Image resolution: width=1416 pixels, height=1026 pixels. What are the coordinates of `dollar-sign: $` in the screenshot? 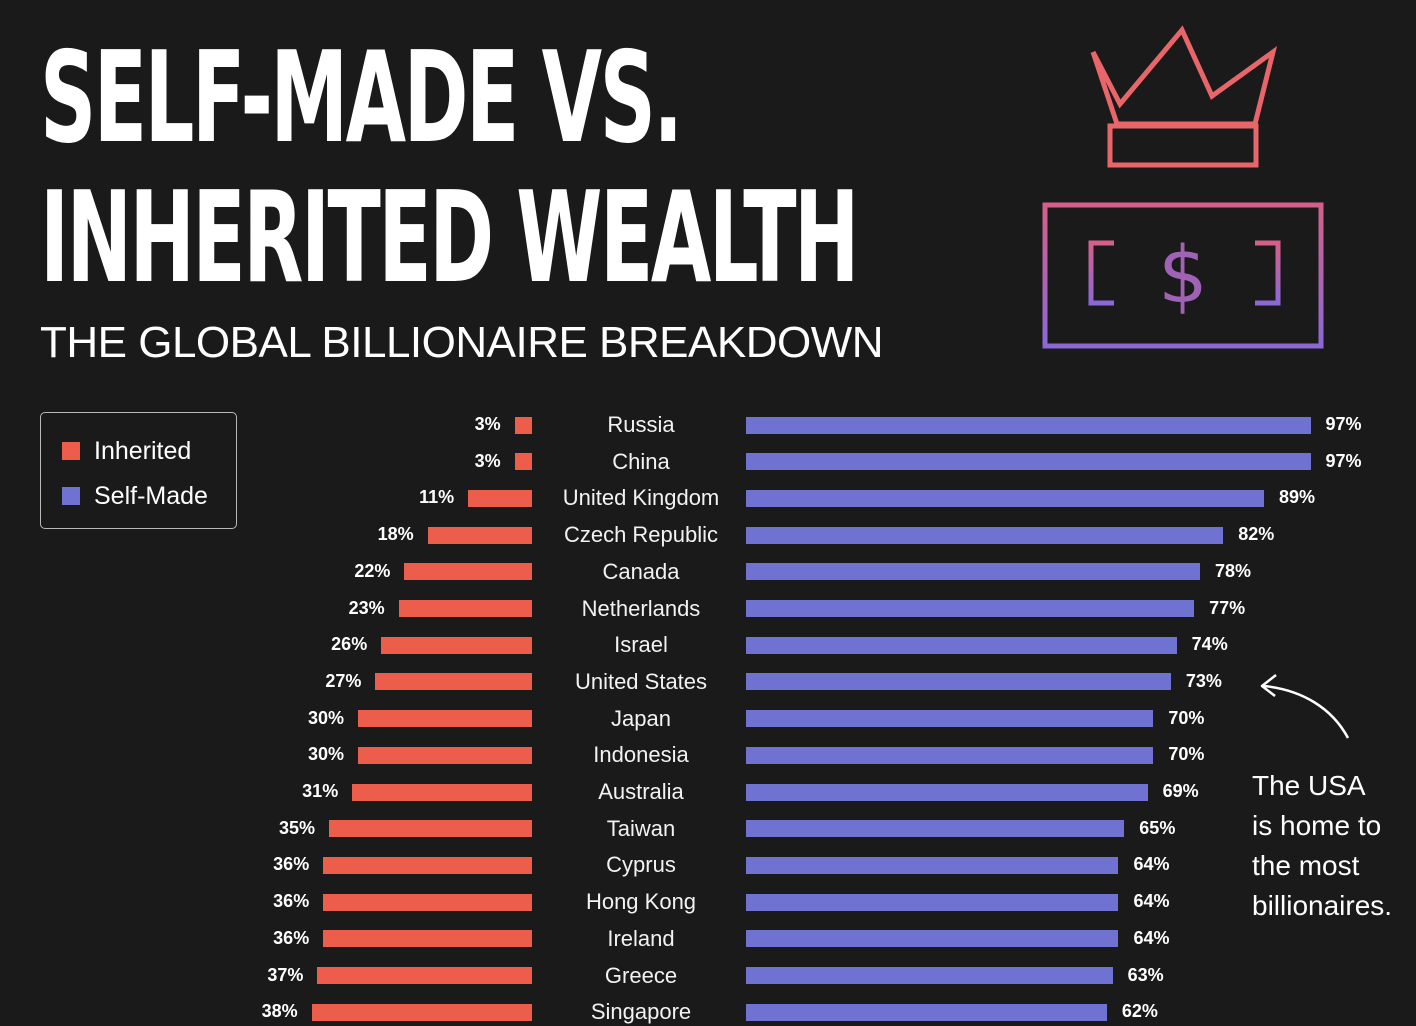 It's located at (1183, 276).